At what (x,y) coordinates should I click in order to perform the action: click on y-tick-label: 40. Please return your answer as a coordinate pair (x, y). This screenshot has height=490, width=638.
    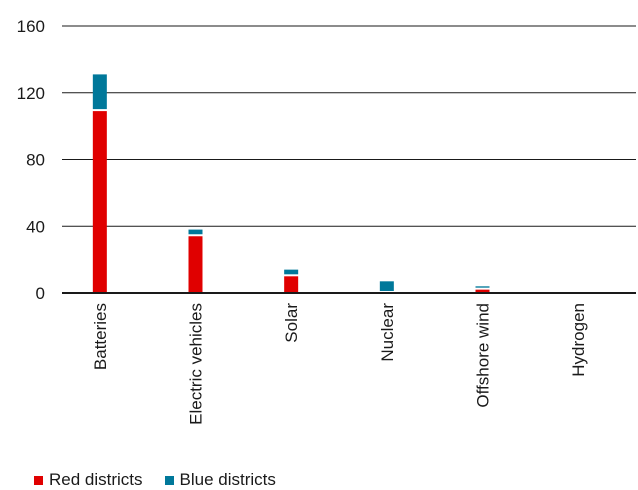
    Looking at the image, I should click on (35, 226).